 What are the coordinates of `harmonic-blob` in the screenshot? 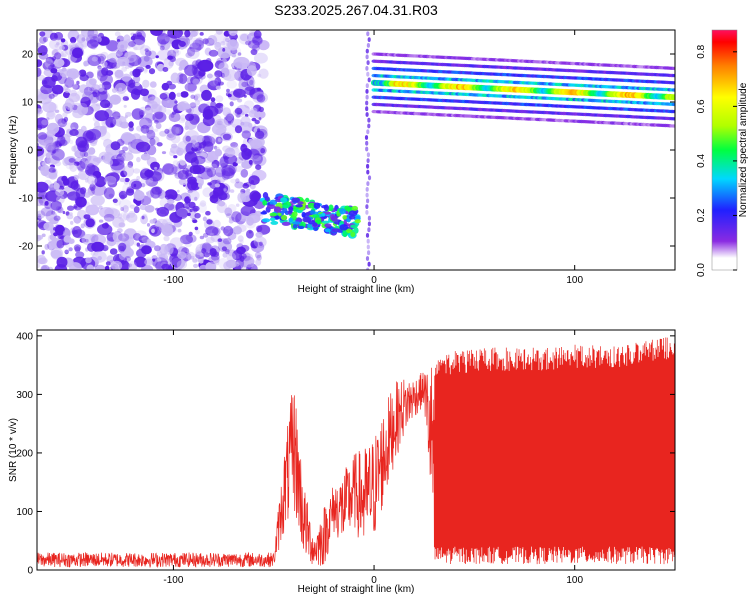 It's located at (673, 68).